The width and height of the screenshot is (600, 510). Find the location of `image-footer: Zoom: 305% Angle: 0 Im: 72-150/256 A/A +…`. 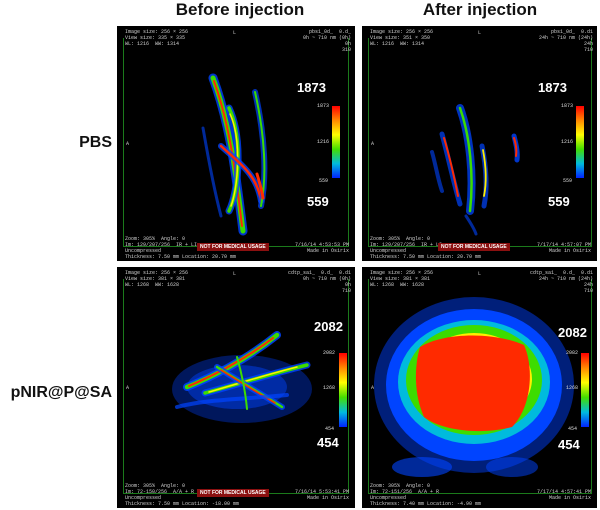

image-footer: Zoom: 305% Angle: 0 Im: 72-150/256 A/A +… is located at coordinates (182, 495).